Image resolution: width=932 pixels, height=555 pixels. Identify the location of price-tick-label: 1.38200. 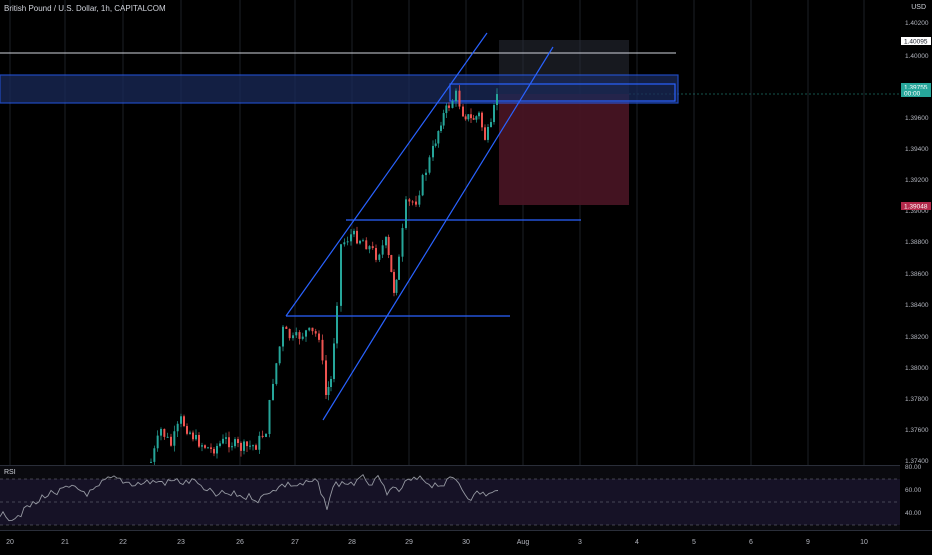
(917, 337).